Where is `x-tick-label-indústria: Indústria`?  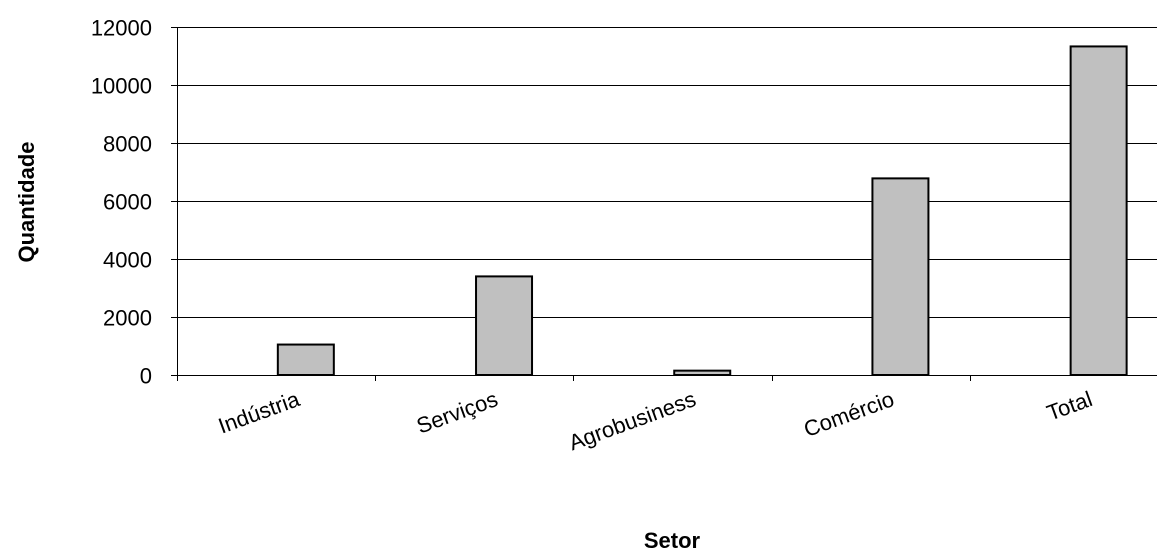 x-tick-label-indústria: Indústria is located at coordinates (259, 412).